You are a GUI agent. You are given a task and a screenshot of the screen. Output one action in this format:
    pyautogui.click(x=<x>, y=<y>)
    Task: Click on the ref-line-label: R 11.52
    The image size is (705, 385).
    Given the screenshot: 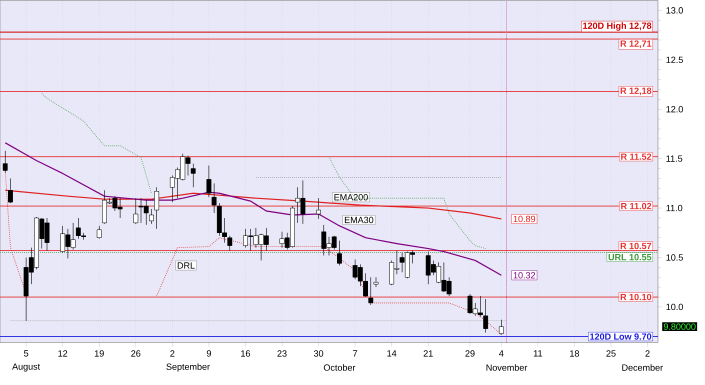 What is the action you would take?
    pyautogui.click(x=636, y=156)
    